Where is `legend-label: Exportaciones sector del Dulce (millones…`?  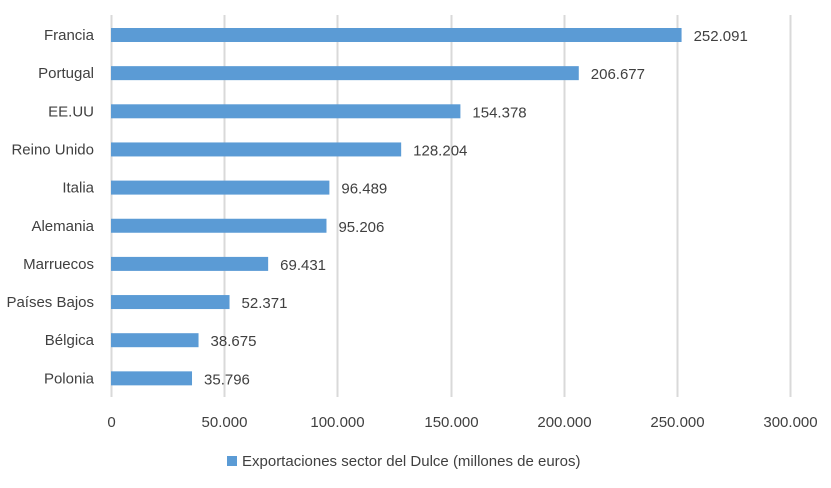 legend-label: Exportaciones sector del Dulce (millones… is located at coordinates (411, 461).